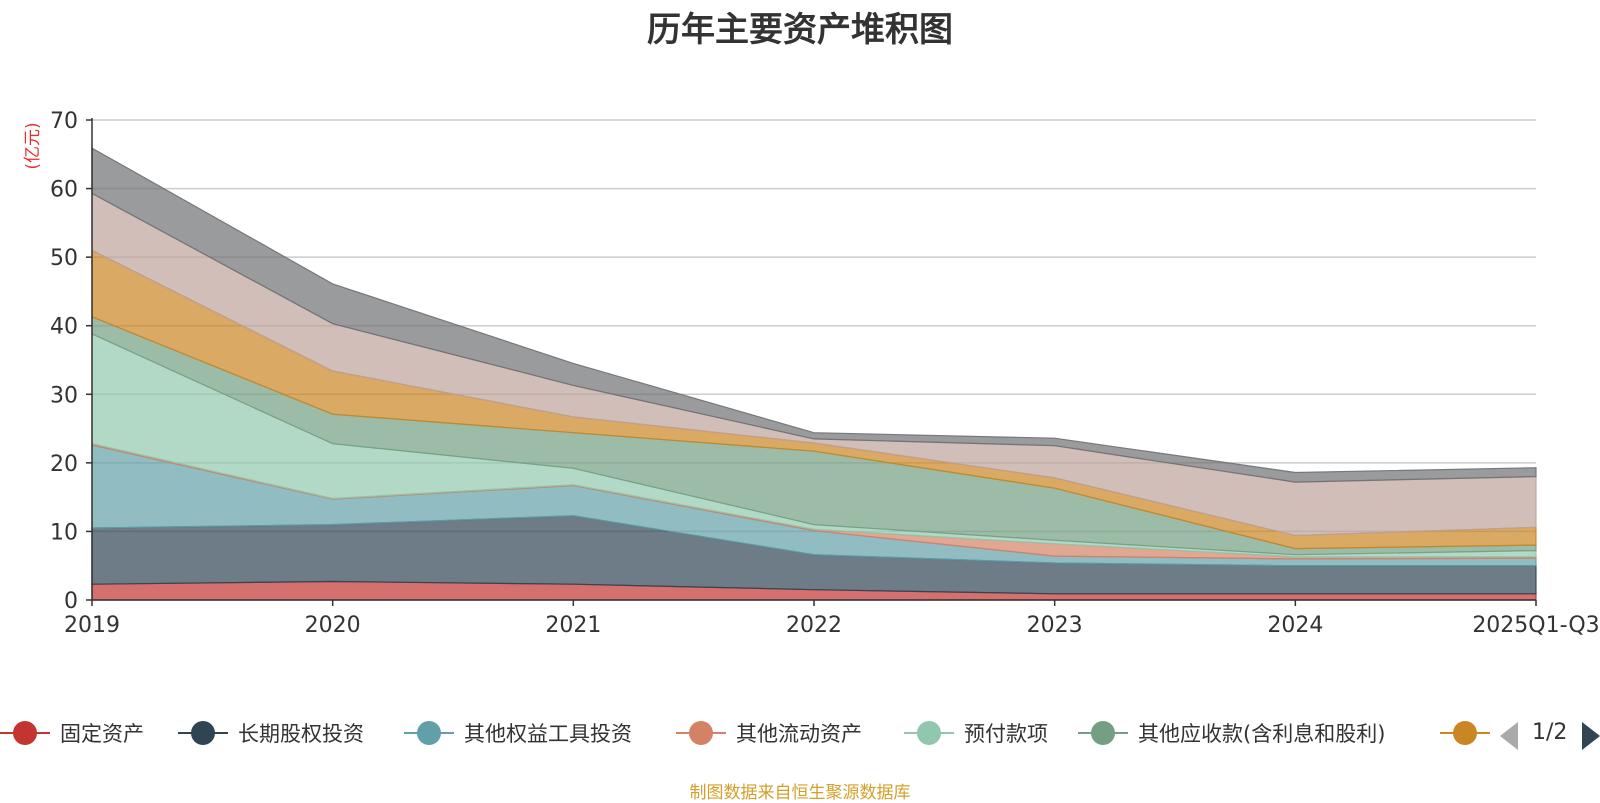 Image resolution: width=1600 pixels, height=803 pixels. I want to click on chart-title: 历年主要资产堆积图, so click(800, 30).